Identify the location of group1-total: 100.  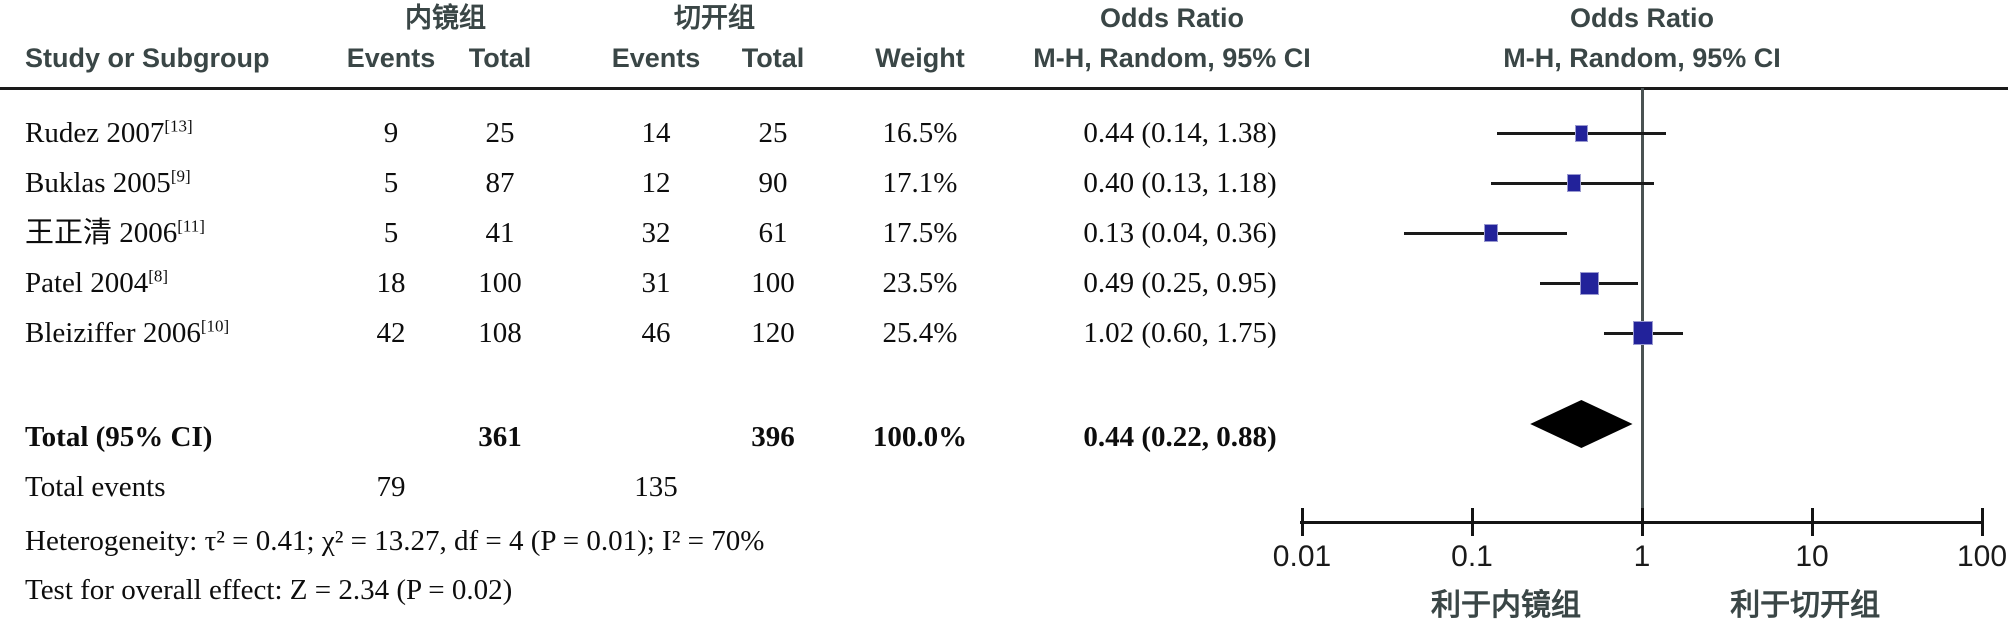
(500, 283).